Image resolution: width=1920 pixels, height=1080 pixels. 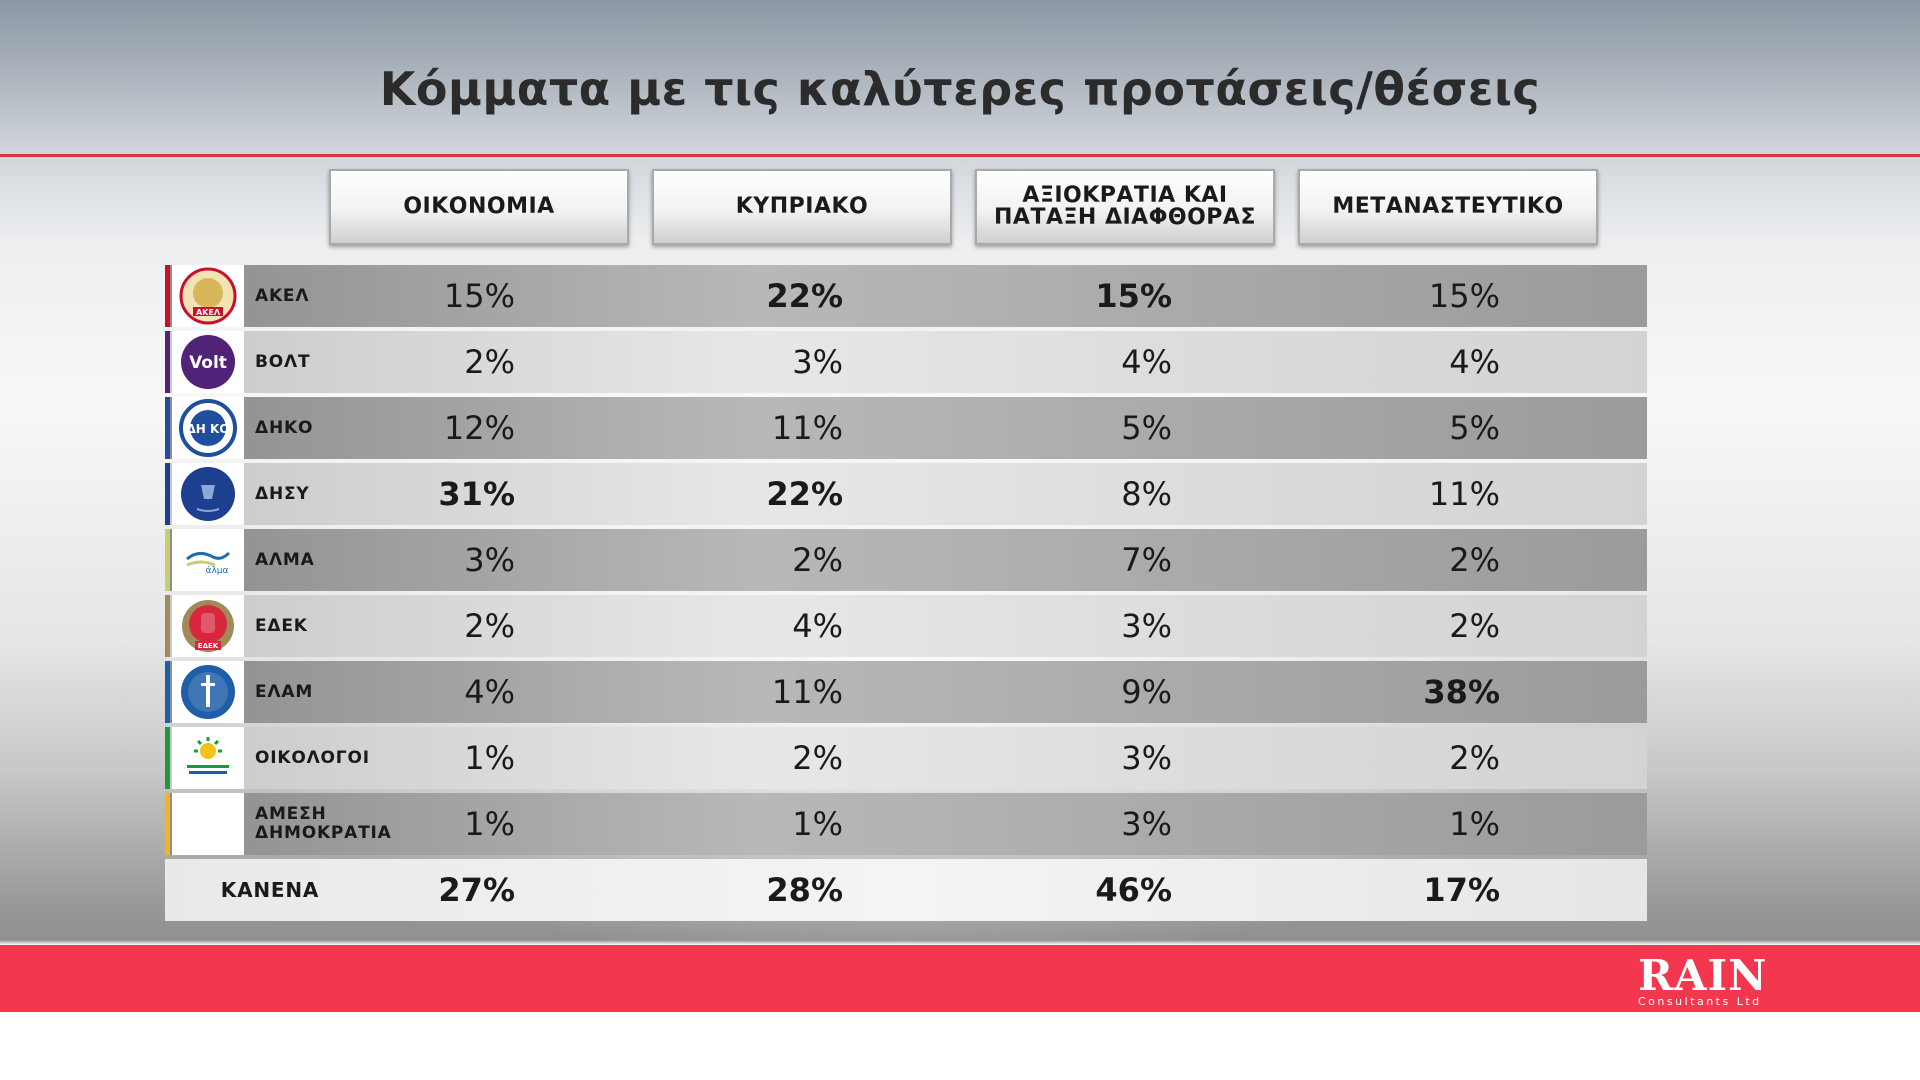 What do you see at coordinates (906, 428) in the screenshot?
I see `table-row: ΔΗ ΚΟ ΔΗΚΟ 12% 11% 5% 5%` at bounding box center [906, 428].